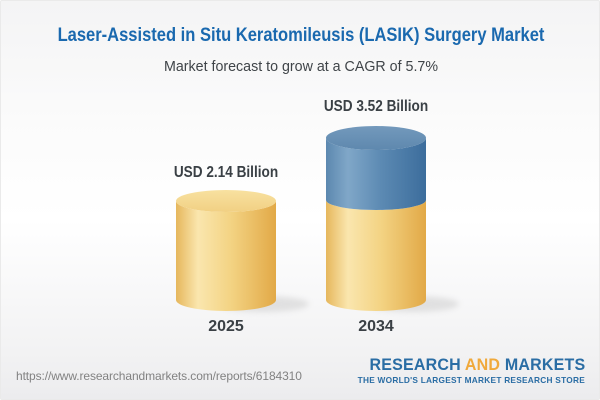  What do you see at coordinates (415, 365) in the screenshot?
I see `logo-word-research: RESEARCH` at bounding box center [415, 365].